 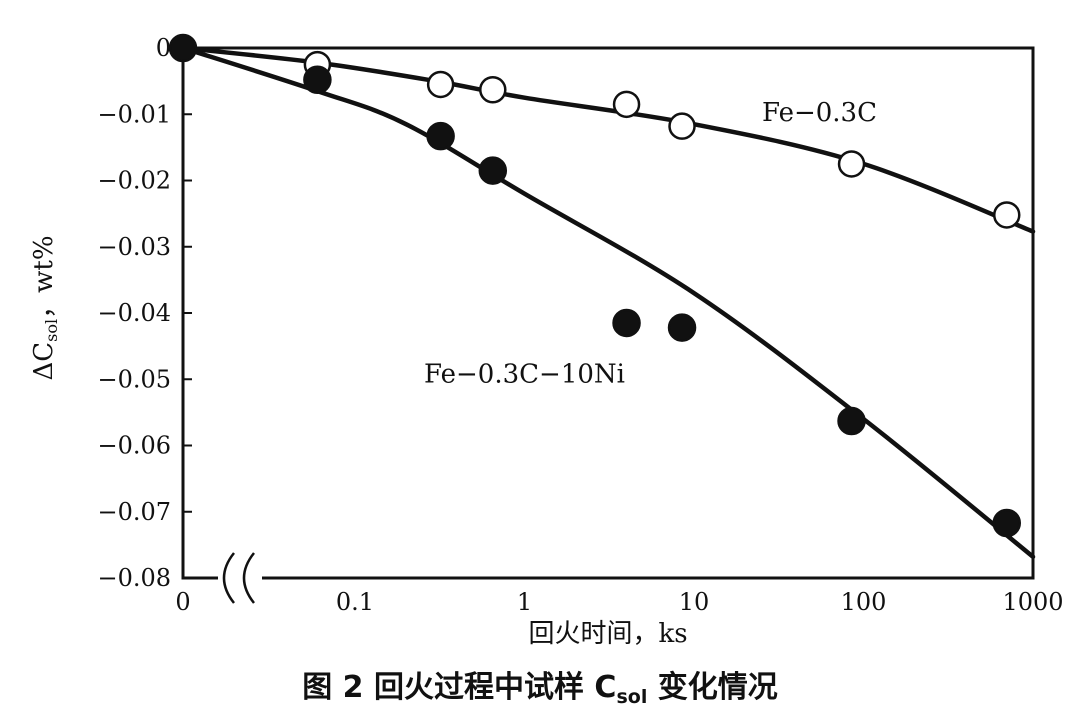 What do you see at coordinates (712, 687) in the screenshot?
I see `caption-suffix: 变化情况` at bounding box center [712, 687].